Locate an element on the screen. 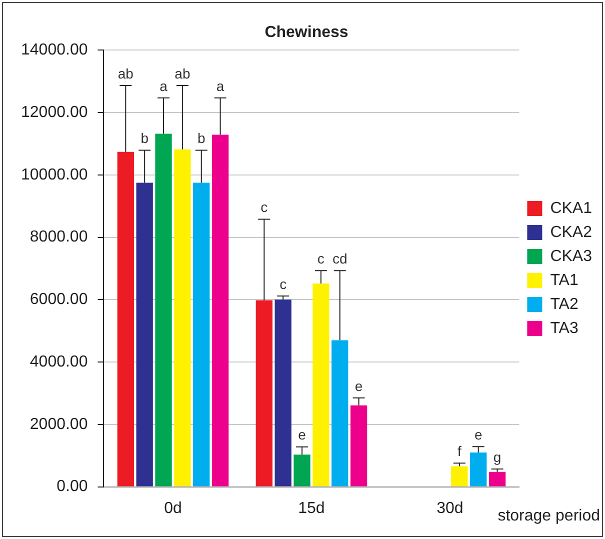 Image resolution: width=605 pixels, height=539 pixels. y-tick-label: 2000.00 is located at coordinates (59, 424).